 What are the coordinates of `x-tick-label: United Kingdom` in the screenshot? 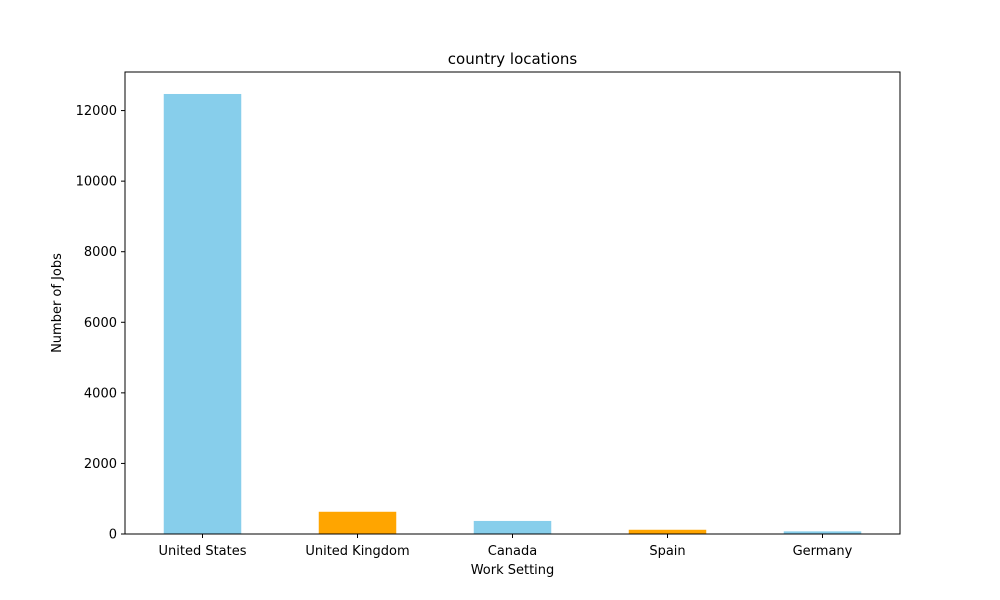 It's located at (357, 551).